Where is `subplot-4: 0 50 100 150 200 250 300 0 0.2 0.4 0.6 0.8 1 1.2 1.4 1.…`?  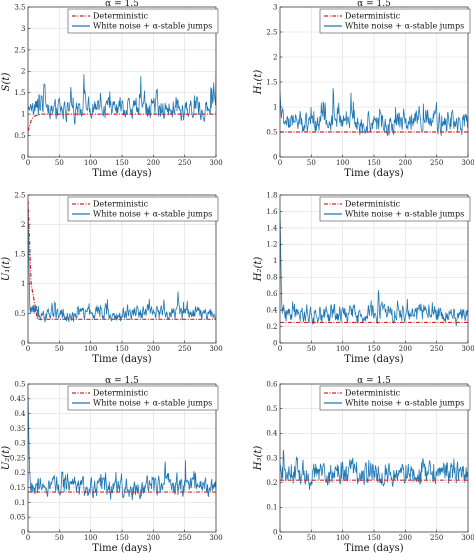
subplot-4: 0 50 100 150 200 250 300 0 0.2 0.4 0.6 0.8 1 1.2 1.4 1.… is located at coordinates (363, 278).